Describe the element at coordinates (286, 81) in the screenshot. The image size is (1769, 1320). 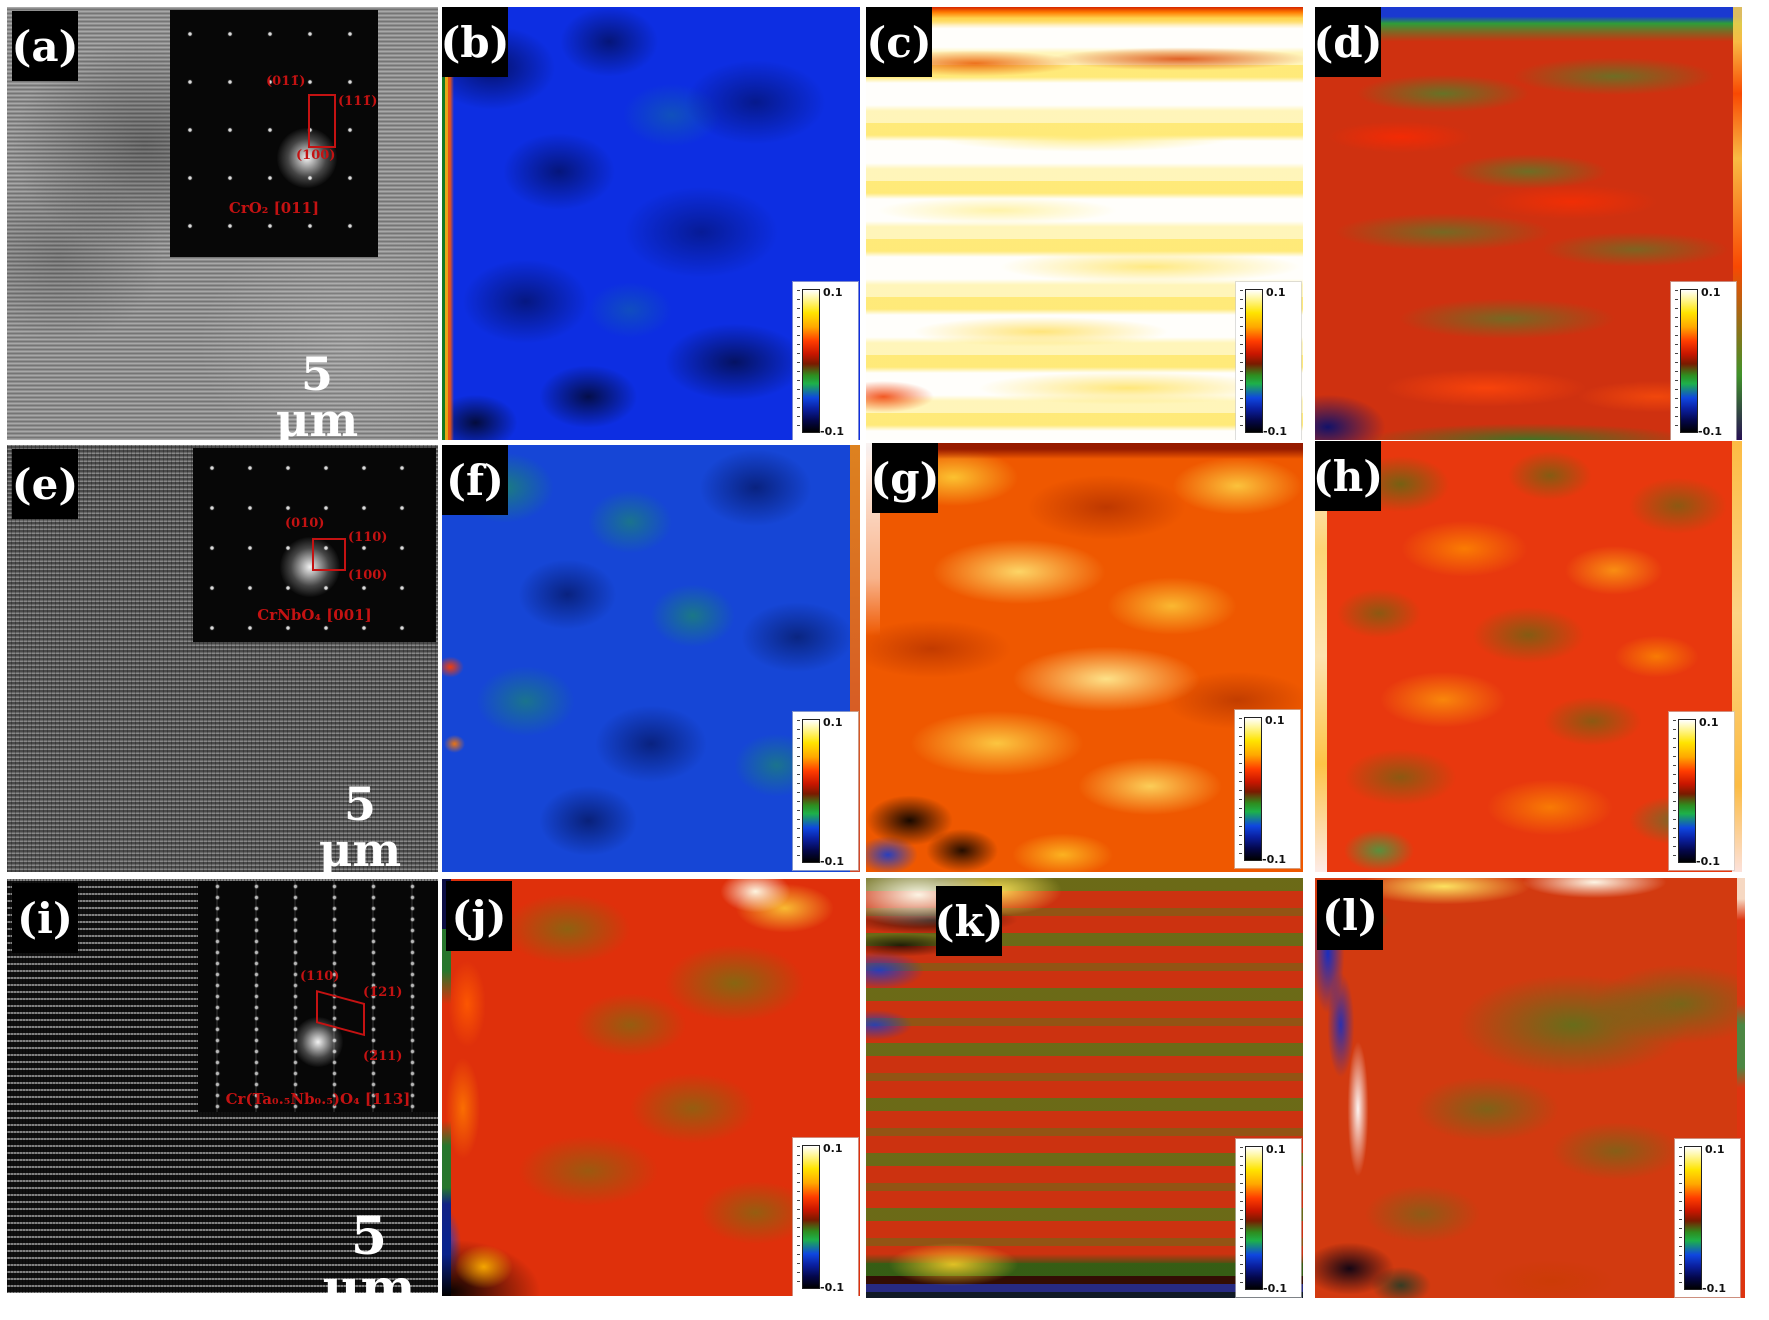
I see `reflection-label: (011̄)` at that location.